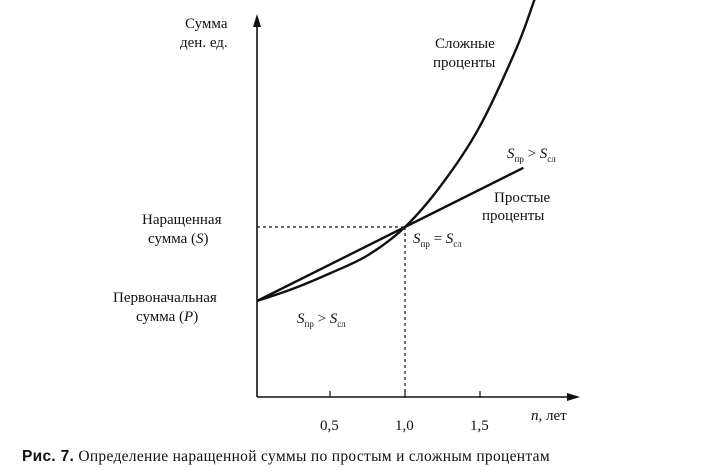 This screenshot has height=476, width=709. I want to click on y-axis-arrow, so click(257, 20).